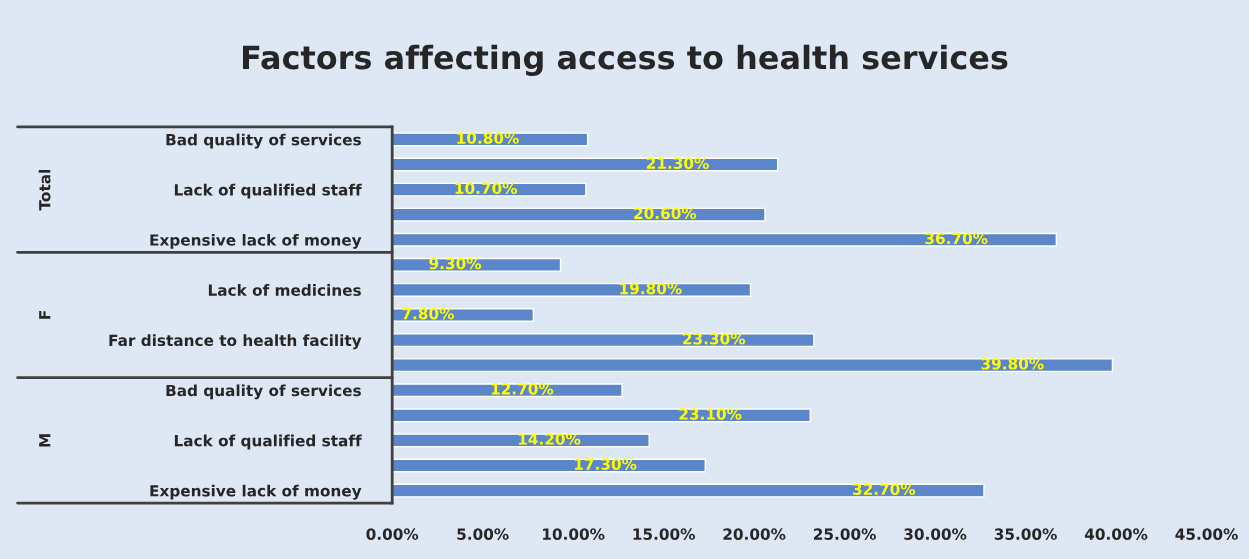 Image resolution: width=1249 pixels, height=559 pixels. Describe the element at coordinates (392, 534) in the screenshot. I see `x-tick-label: 0.00%` at that location.